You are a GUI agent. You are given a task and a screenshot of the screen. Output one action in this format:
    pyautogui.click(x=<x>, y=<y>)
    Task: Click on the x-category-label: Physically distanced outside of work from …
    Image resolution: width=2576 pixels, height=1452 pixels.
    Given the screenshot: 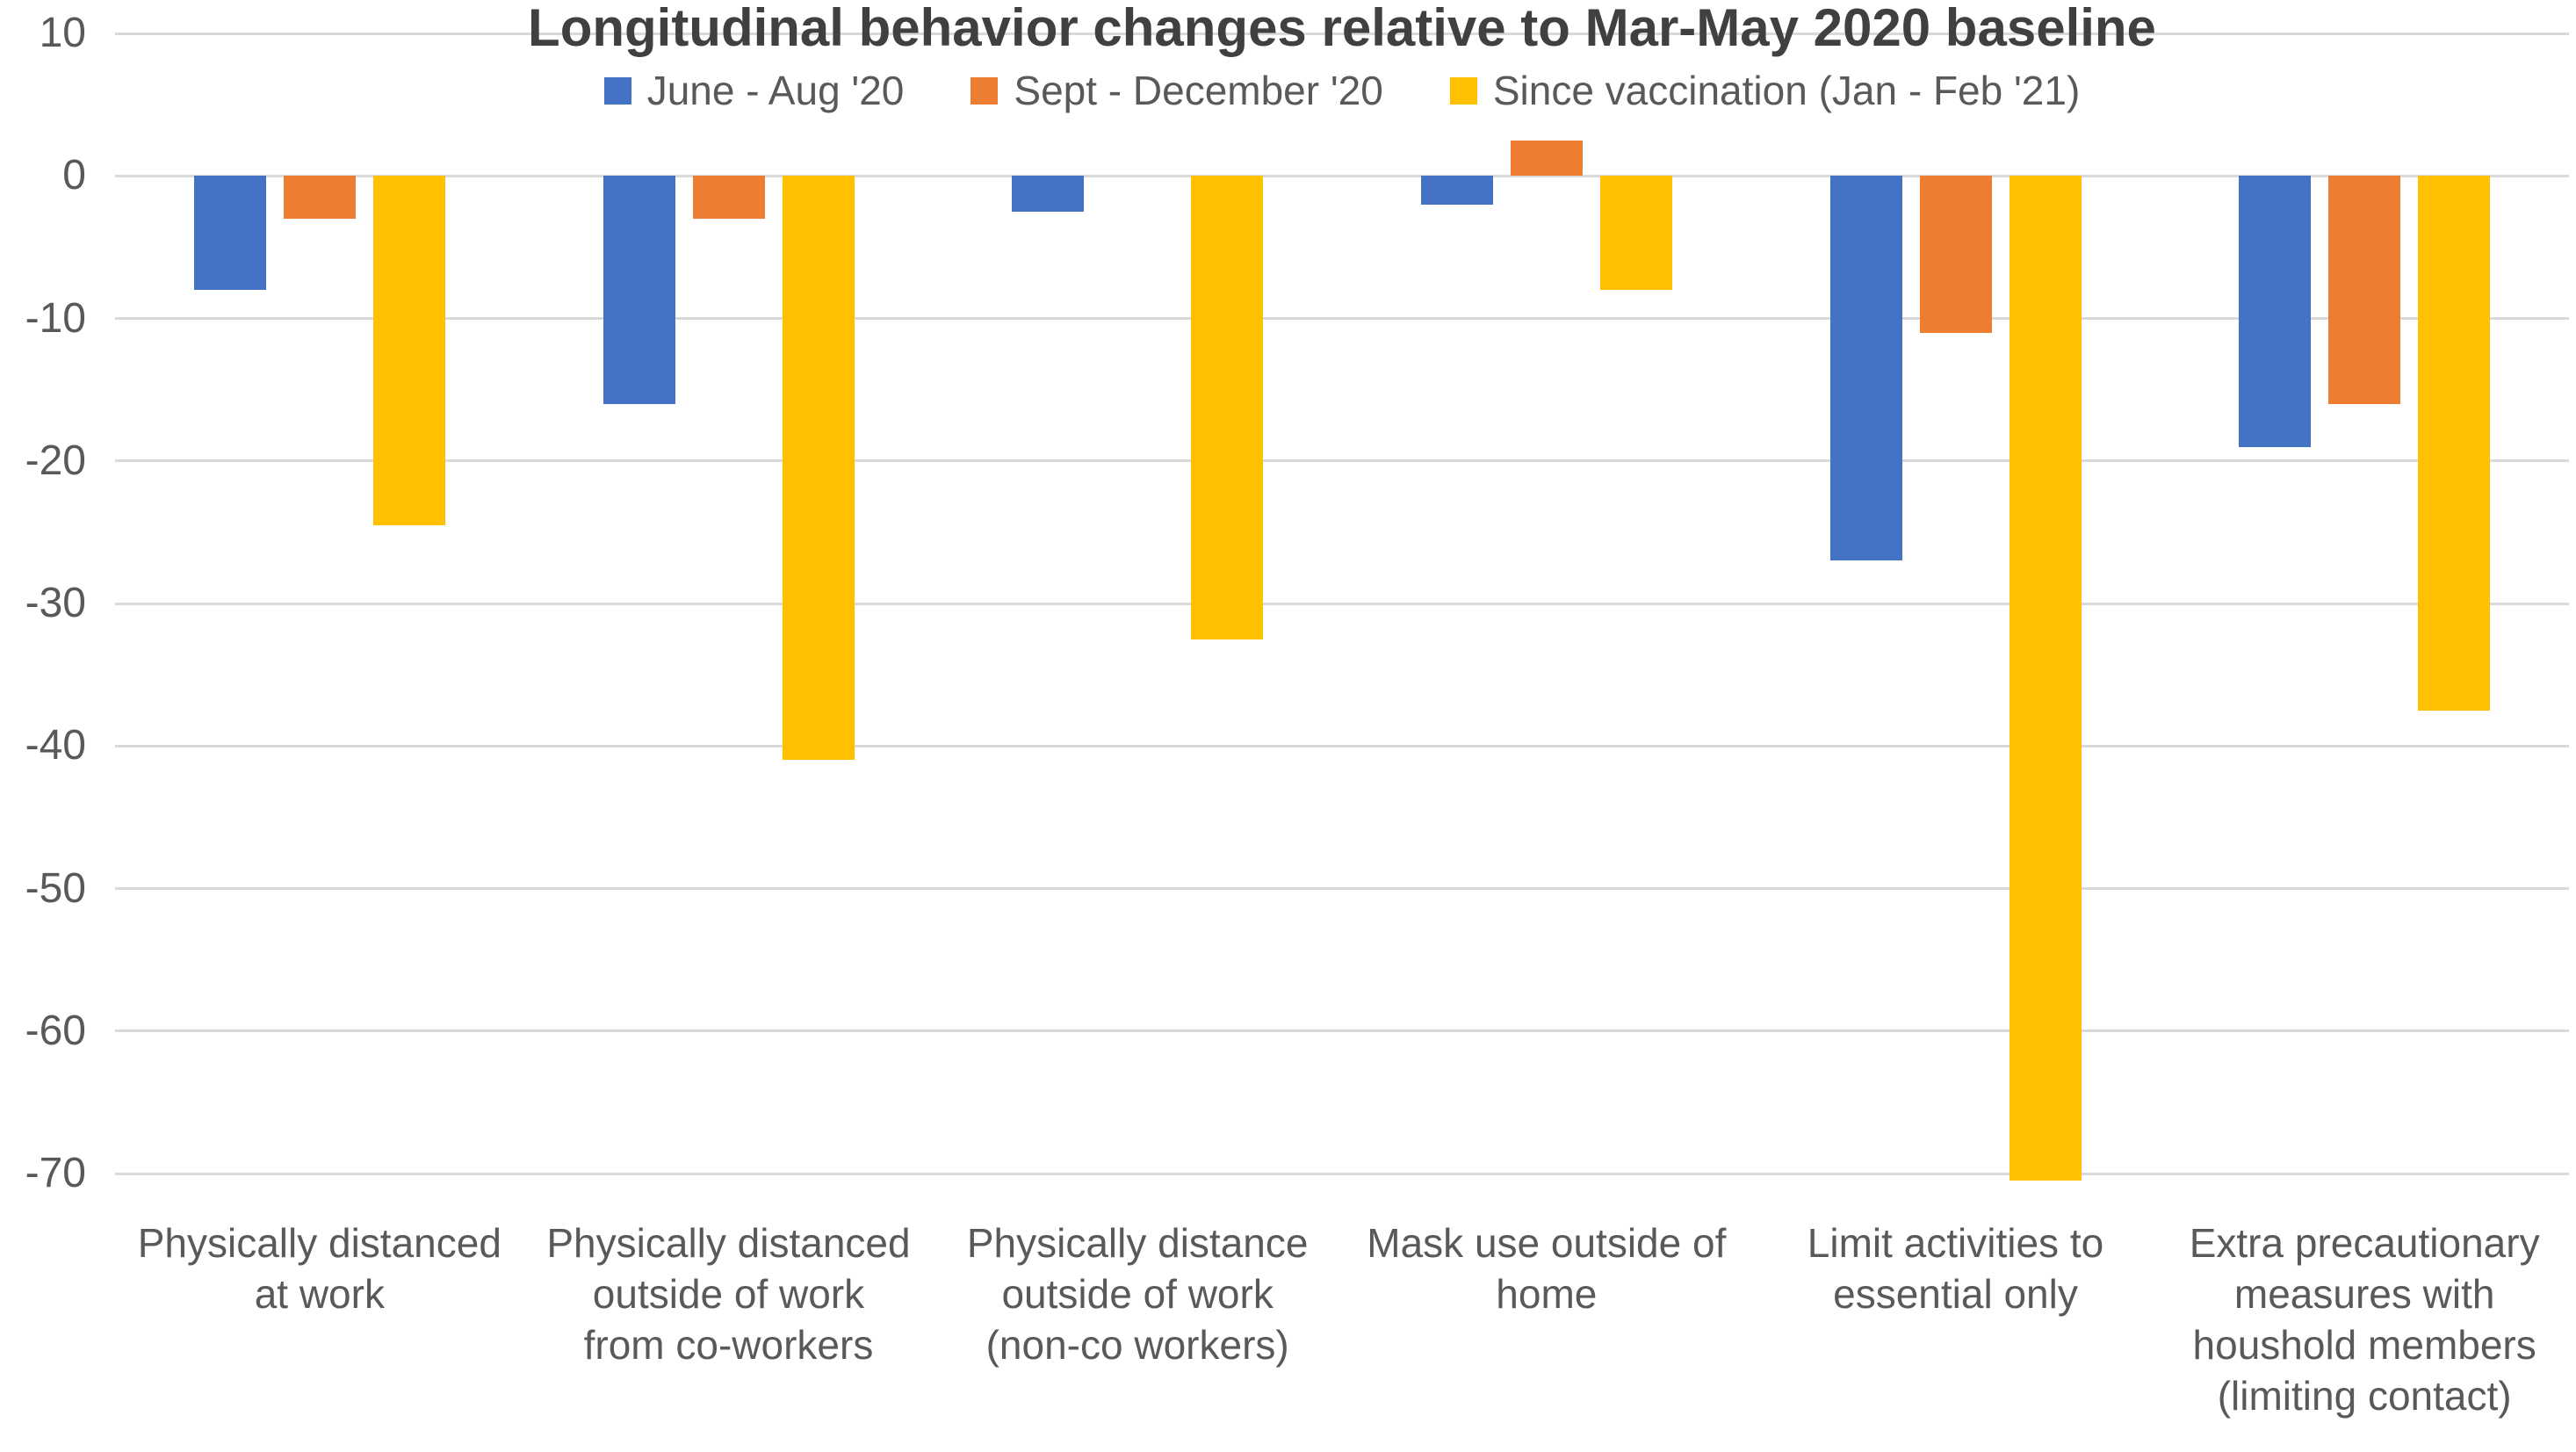 What is the action you would take?
    pyautogui.click(x=729, y=1294)
    